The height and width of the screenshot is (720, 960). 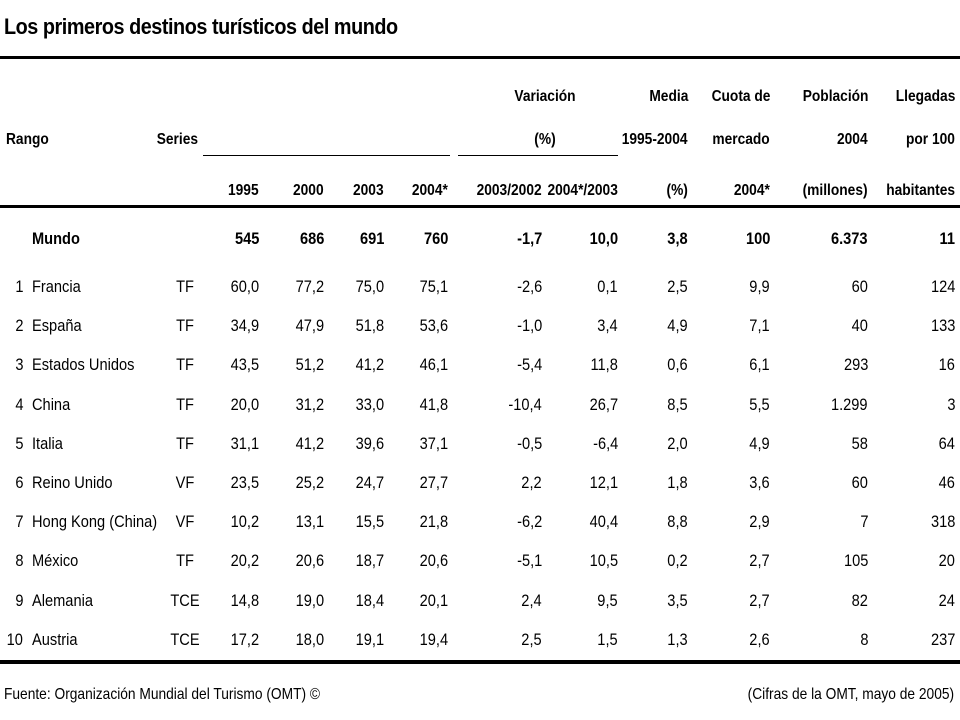 I want to click on cell-var-2004-2003: 3,4, so click(x=607, y=325).